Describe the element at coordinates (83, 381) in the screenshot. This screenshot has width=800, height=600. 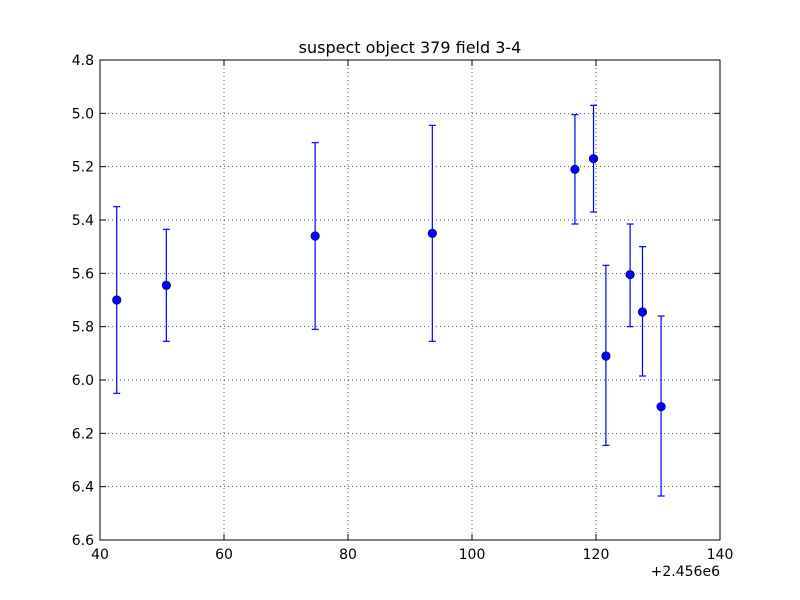
I see `y-tick-label: 6.0` at that location.